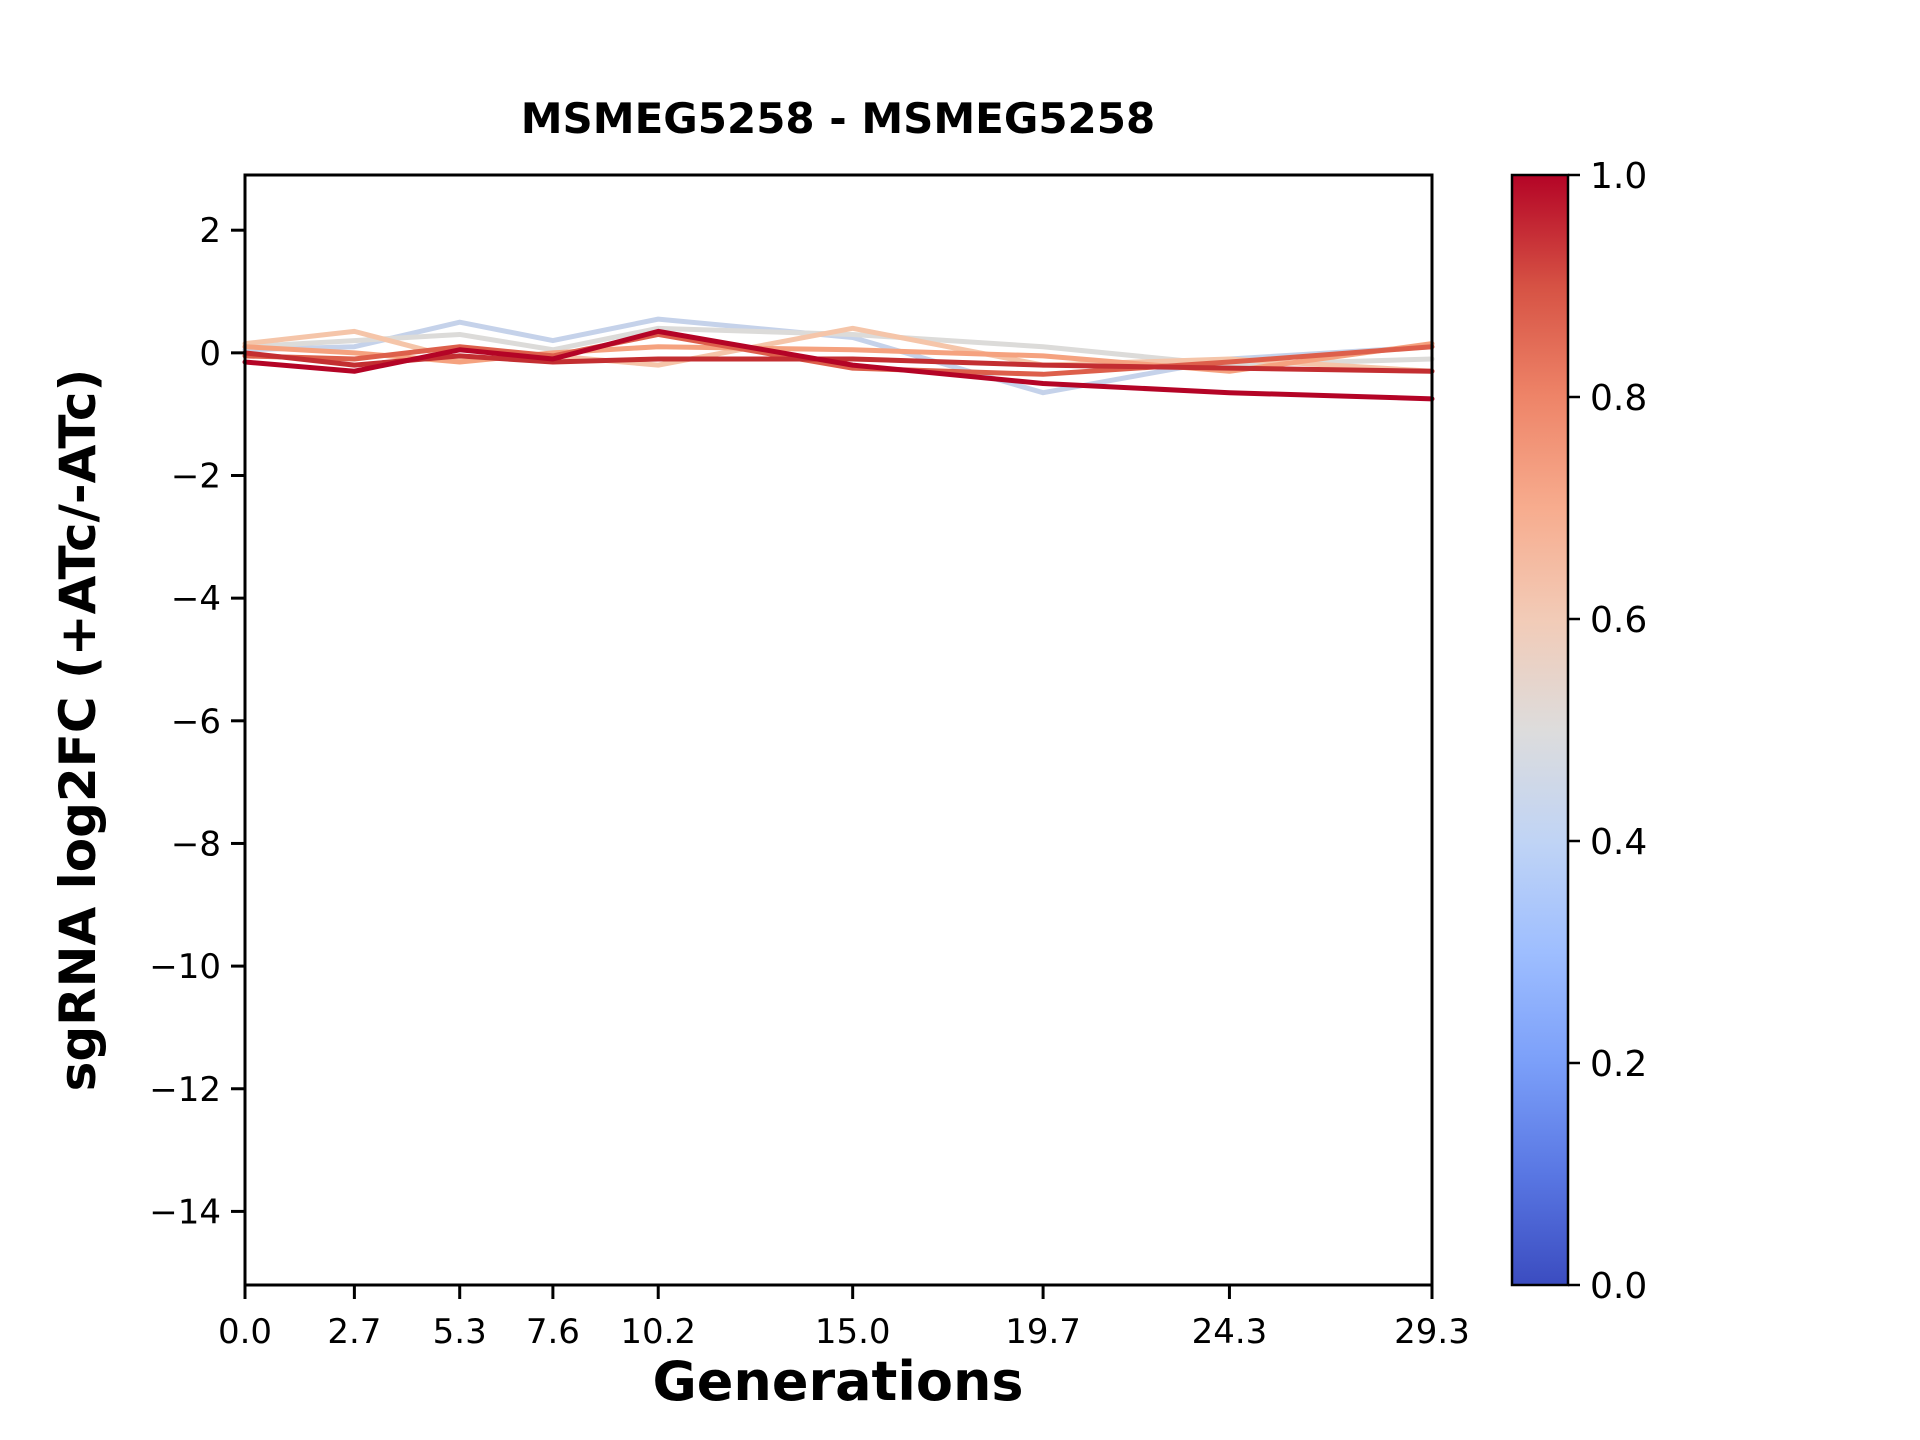  Describe the element at coordinates (1618, 398) in the screenshot. I see `colorbar-tick-label: 0.8` at that location.